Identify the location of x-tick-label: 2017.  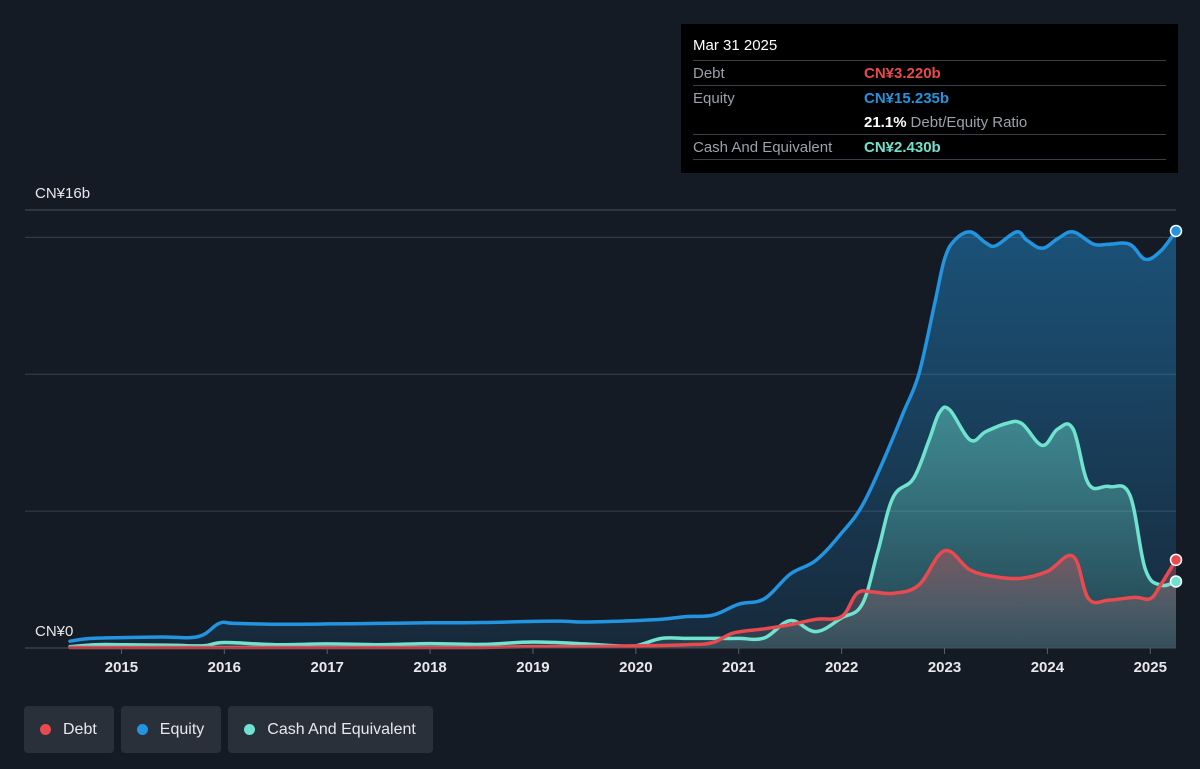
(327, 667).